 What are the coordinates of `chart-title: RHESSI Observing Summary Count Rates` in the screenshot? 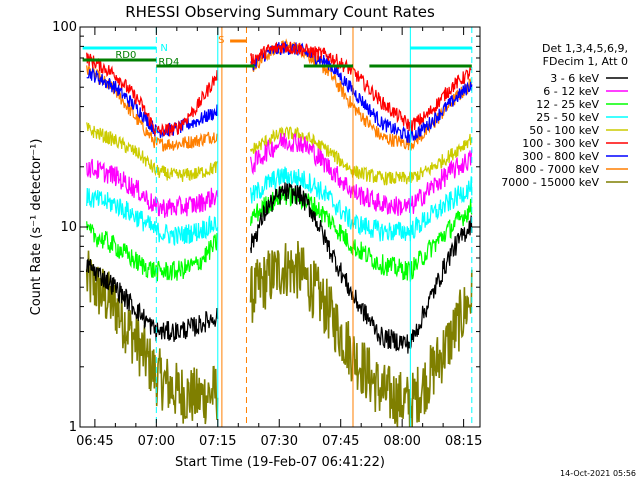 It's located at (280, 12).